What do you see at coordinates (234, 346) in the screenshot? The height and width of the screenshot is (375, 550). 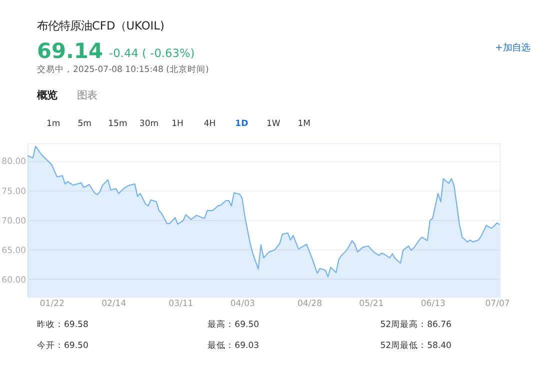 I see `text: 最低：69.03` at bounding box center [234, 346].